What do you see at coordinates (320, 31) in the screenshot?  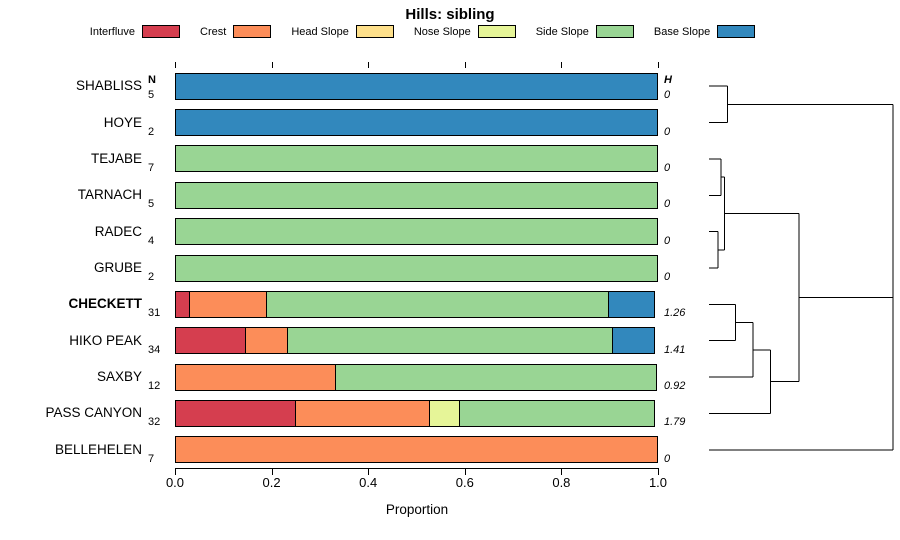 I see `legend-label: Head Slope` at bounding box center [320, 31].